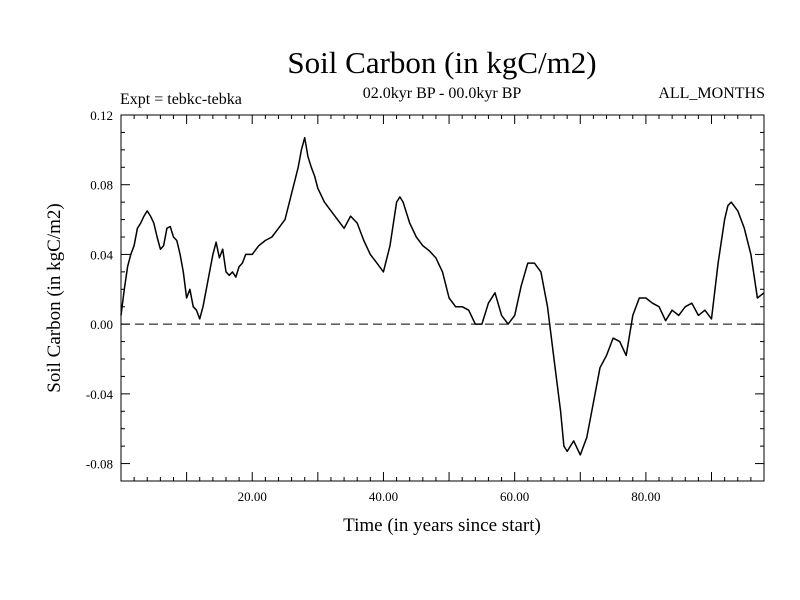 Image resolution: width=800 pixels, height=600 pixels. I want to click on y-tick-label: 0.04, so click(101, 254).